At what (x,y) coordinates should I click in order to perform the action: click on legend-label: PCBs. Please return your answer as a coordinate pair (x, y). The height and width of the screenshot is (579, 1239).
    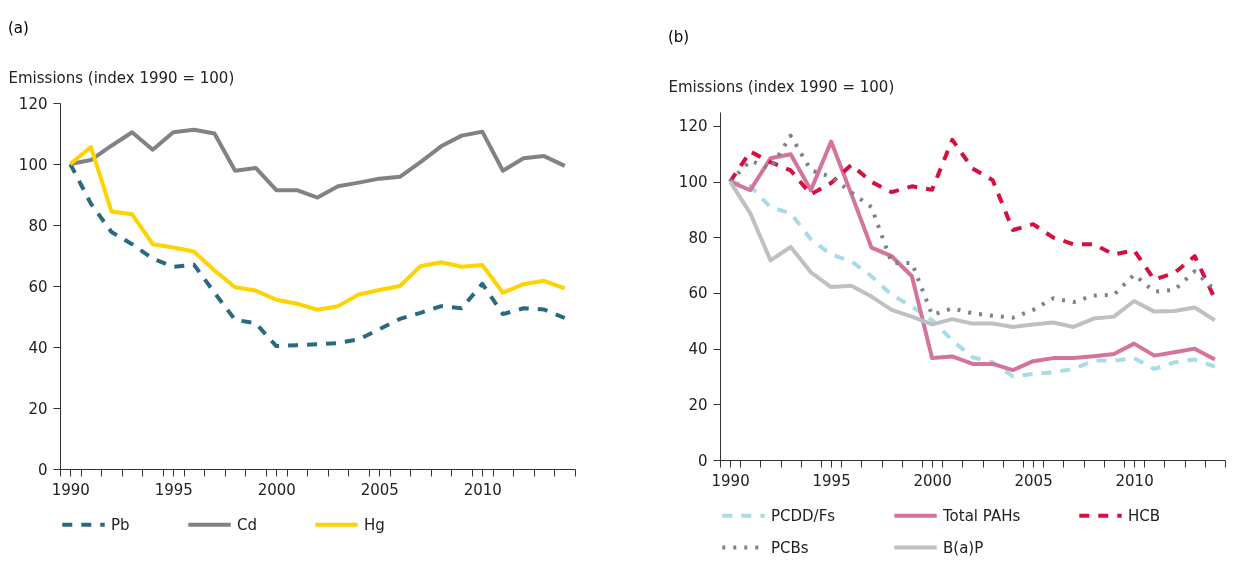
    Looking at the image, I should click on (790, 547).